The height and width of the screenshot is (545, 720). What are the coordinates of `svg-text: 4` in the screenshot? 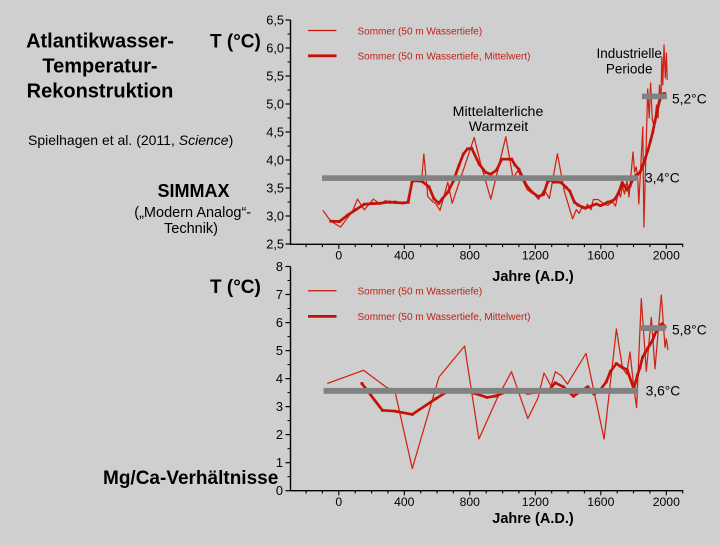 It's located at (279, 378).